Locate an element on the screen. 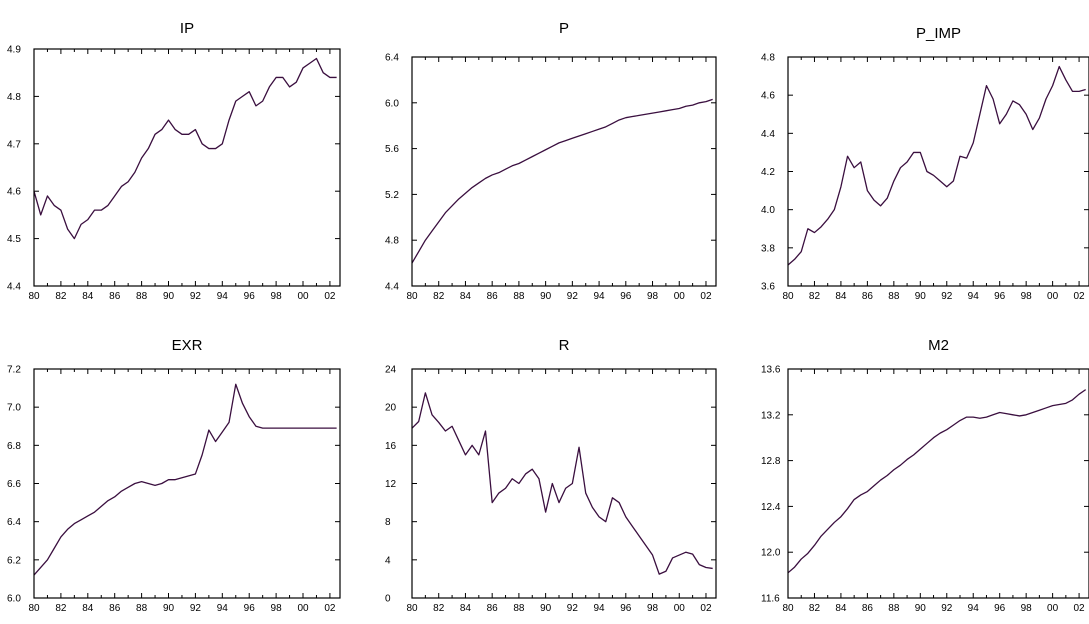 This screenshot has width=1089, height=624. chart-panel-r: R 0 4 8 12 16 20 24 80 82 84 86 88 90 92 94 96 98 00 02 is located at coordinates (551, 475).